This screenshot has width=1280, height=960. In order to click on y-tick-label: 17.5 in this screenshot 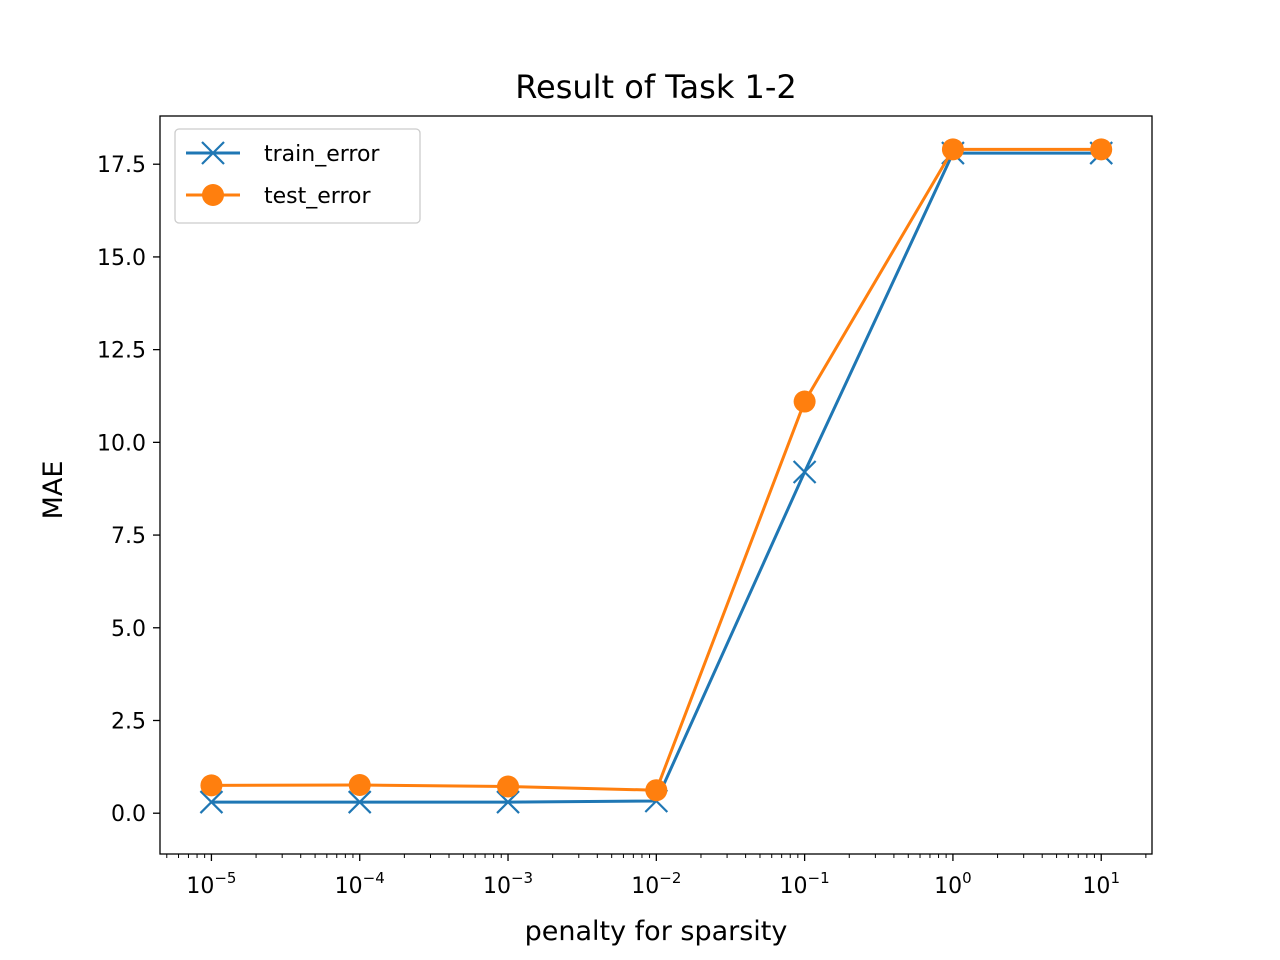, I will do `click(121, 165)`.